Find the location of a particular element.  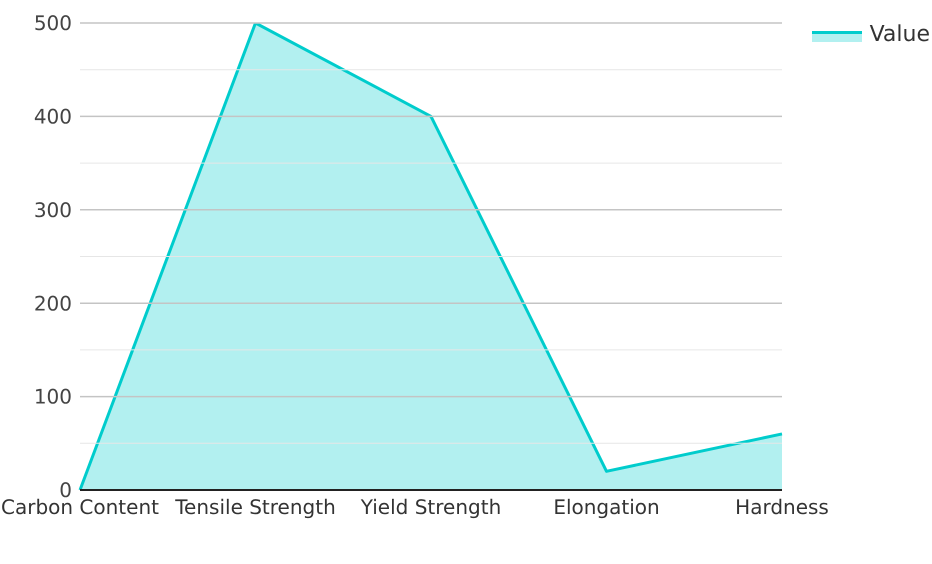

y-tick-label: 200 is located at coordinates (53, 303).